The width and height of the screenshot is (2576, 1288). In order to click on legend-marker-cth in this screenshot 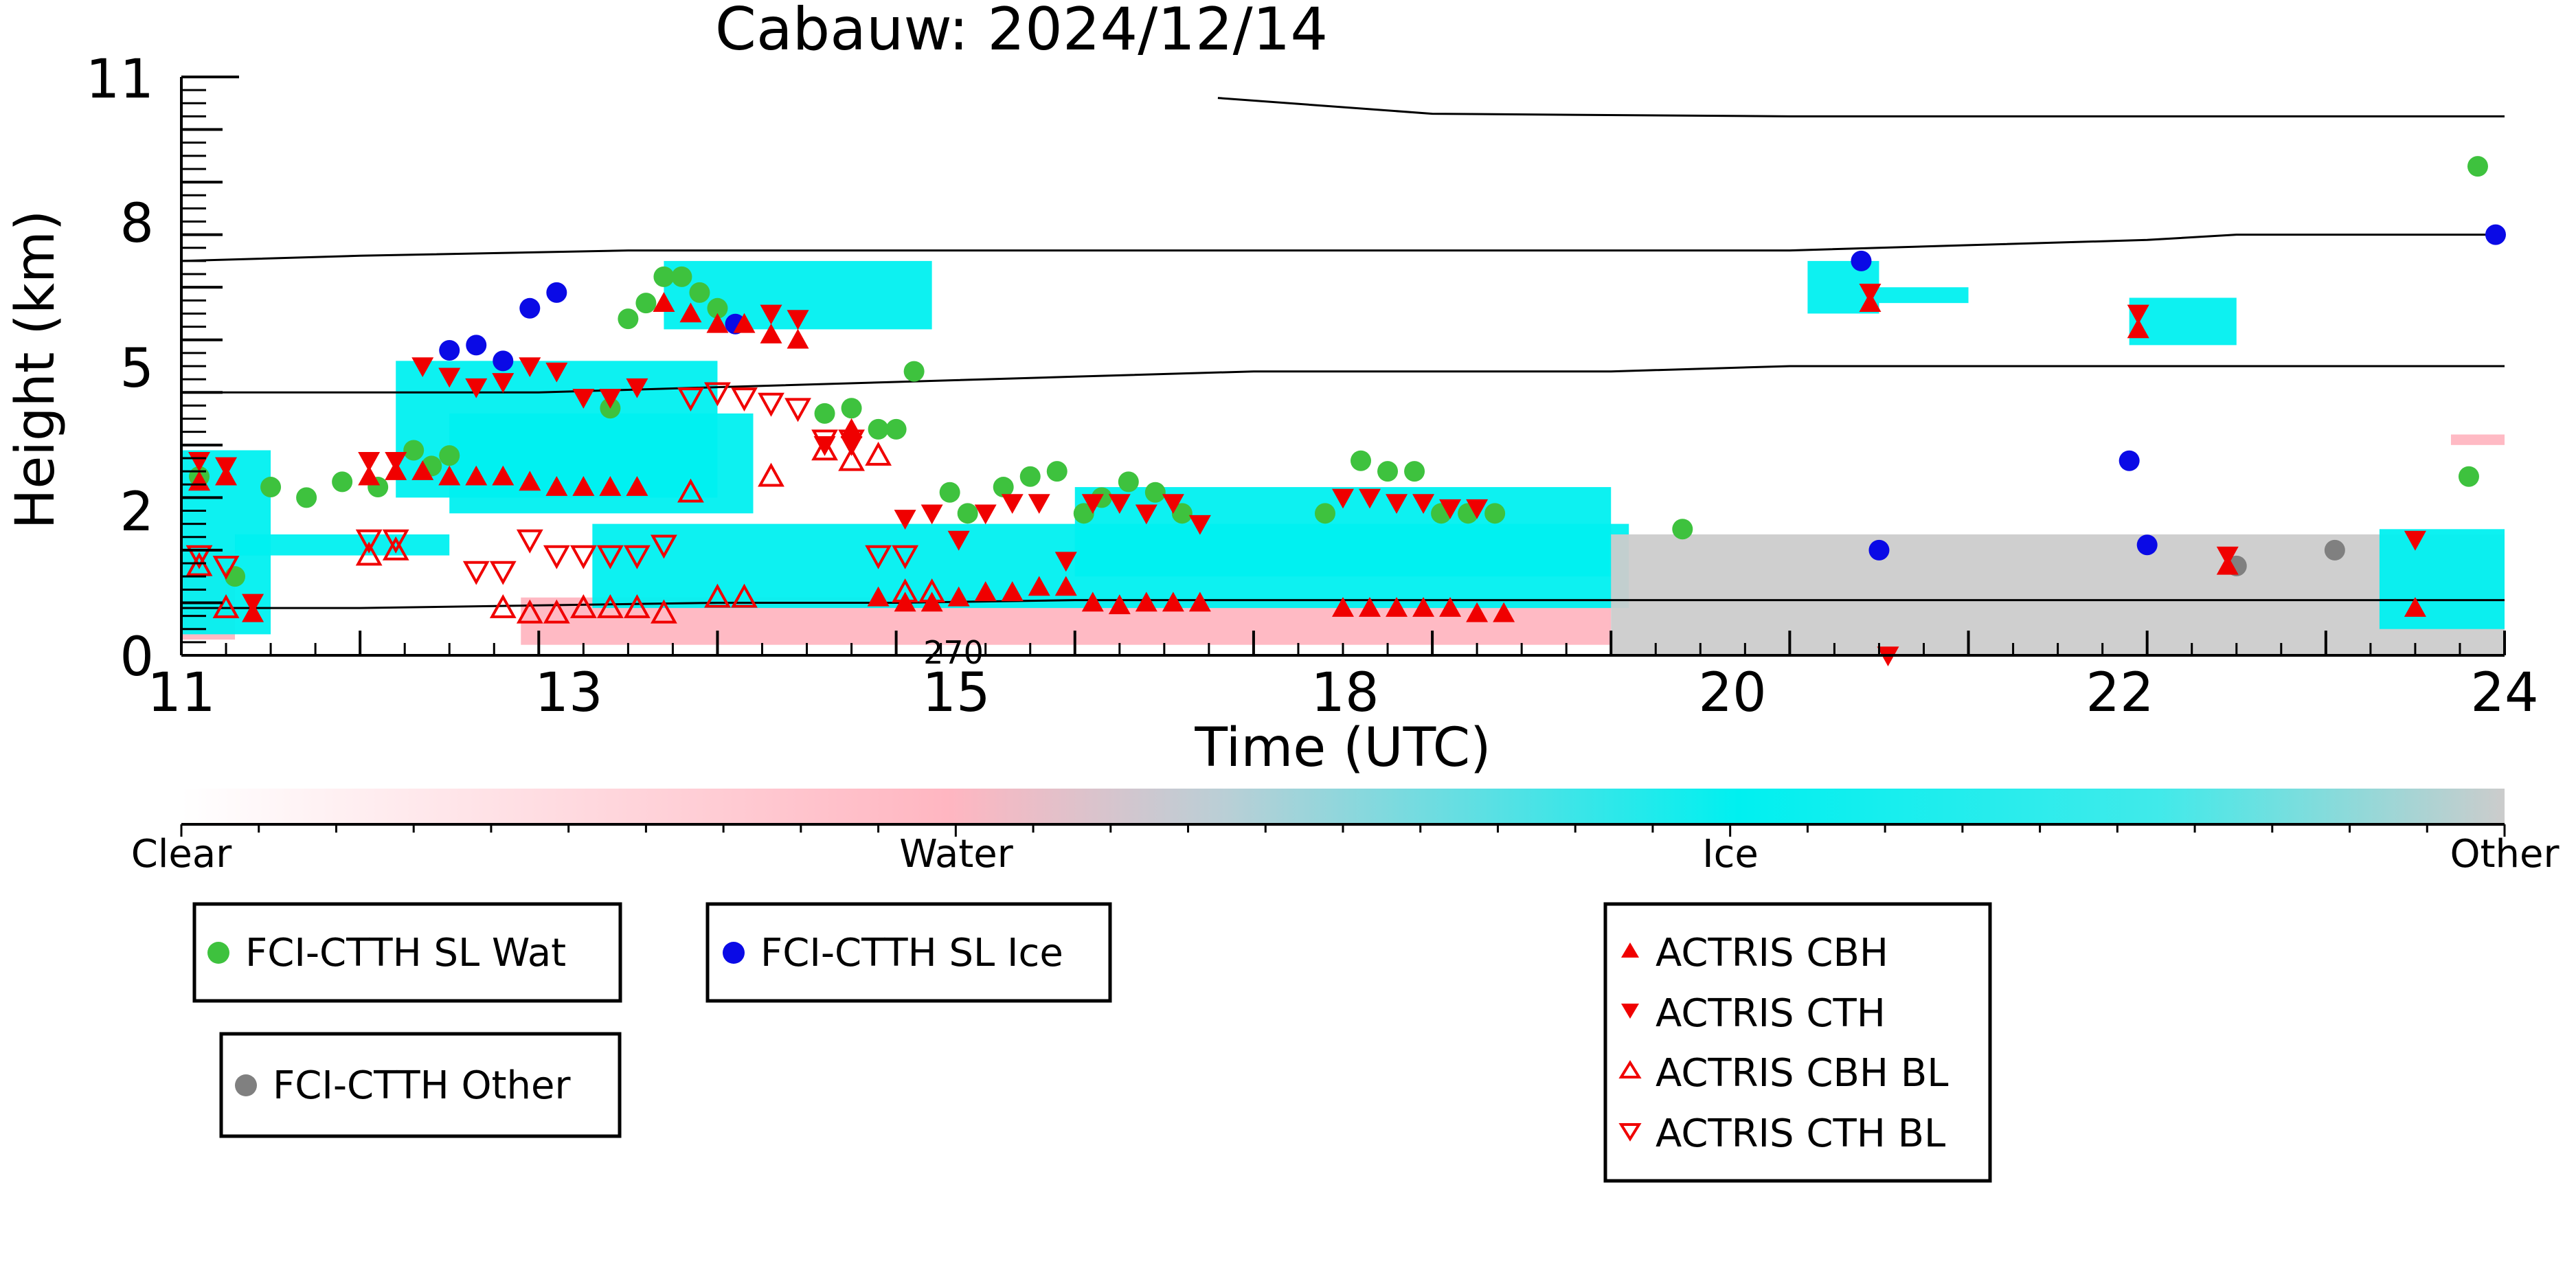, I will do `click(1630, 1011)`.